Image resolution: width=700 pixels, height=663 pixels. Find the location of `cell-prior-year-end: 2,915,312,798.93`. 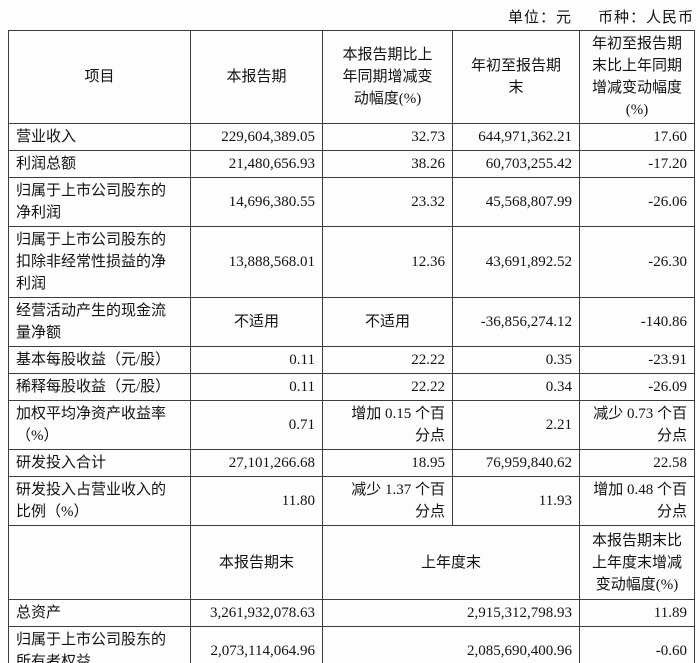

cell-prior-year-end: 2,915,312,798.93 is located at coordinates (451, 613).